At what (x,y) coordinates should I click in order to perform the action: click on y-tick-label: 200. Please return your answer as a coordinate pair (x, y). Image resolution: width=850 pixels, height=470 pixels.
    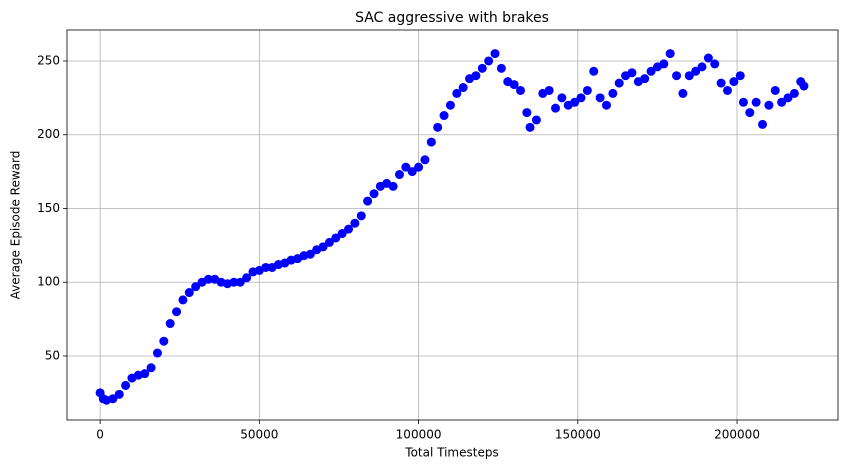
    Looking at the image, I should click on (48, 134).